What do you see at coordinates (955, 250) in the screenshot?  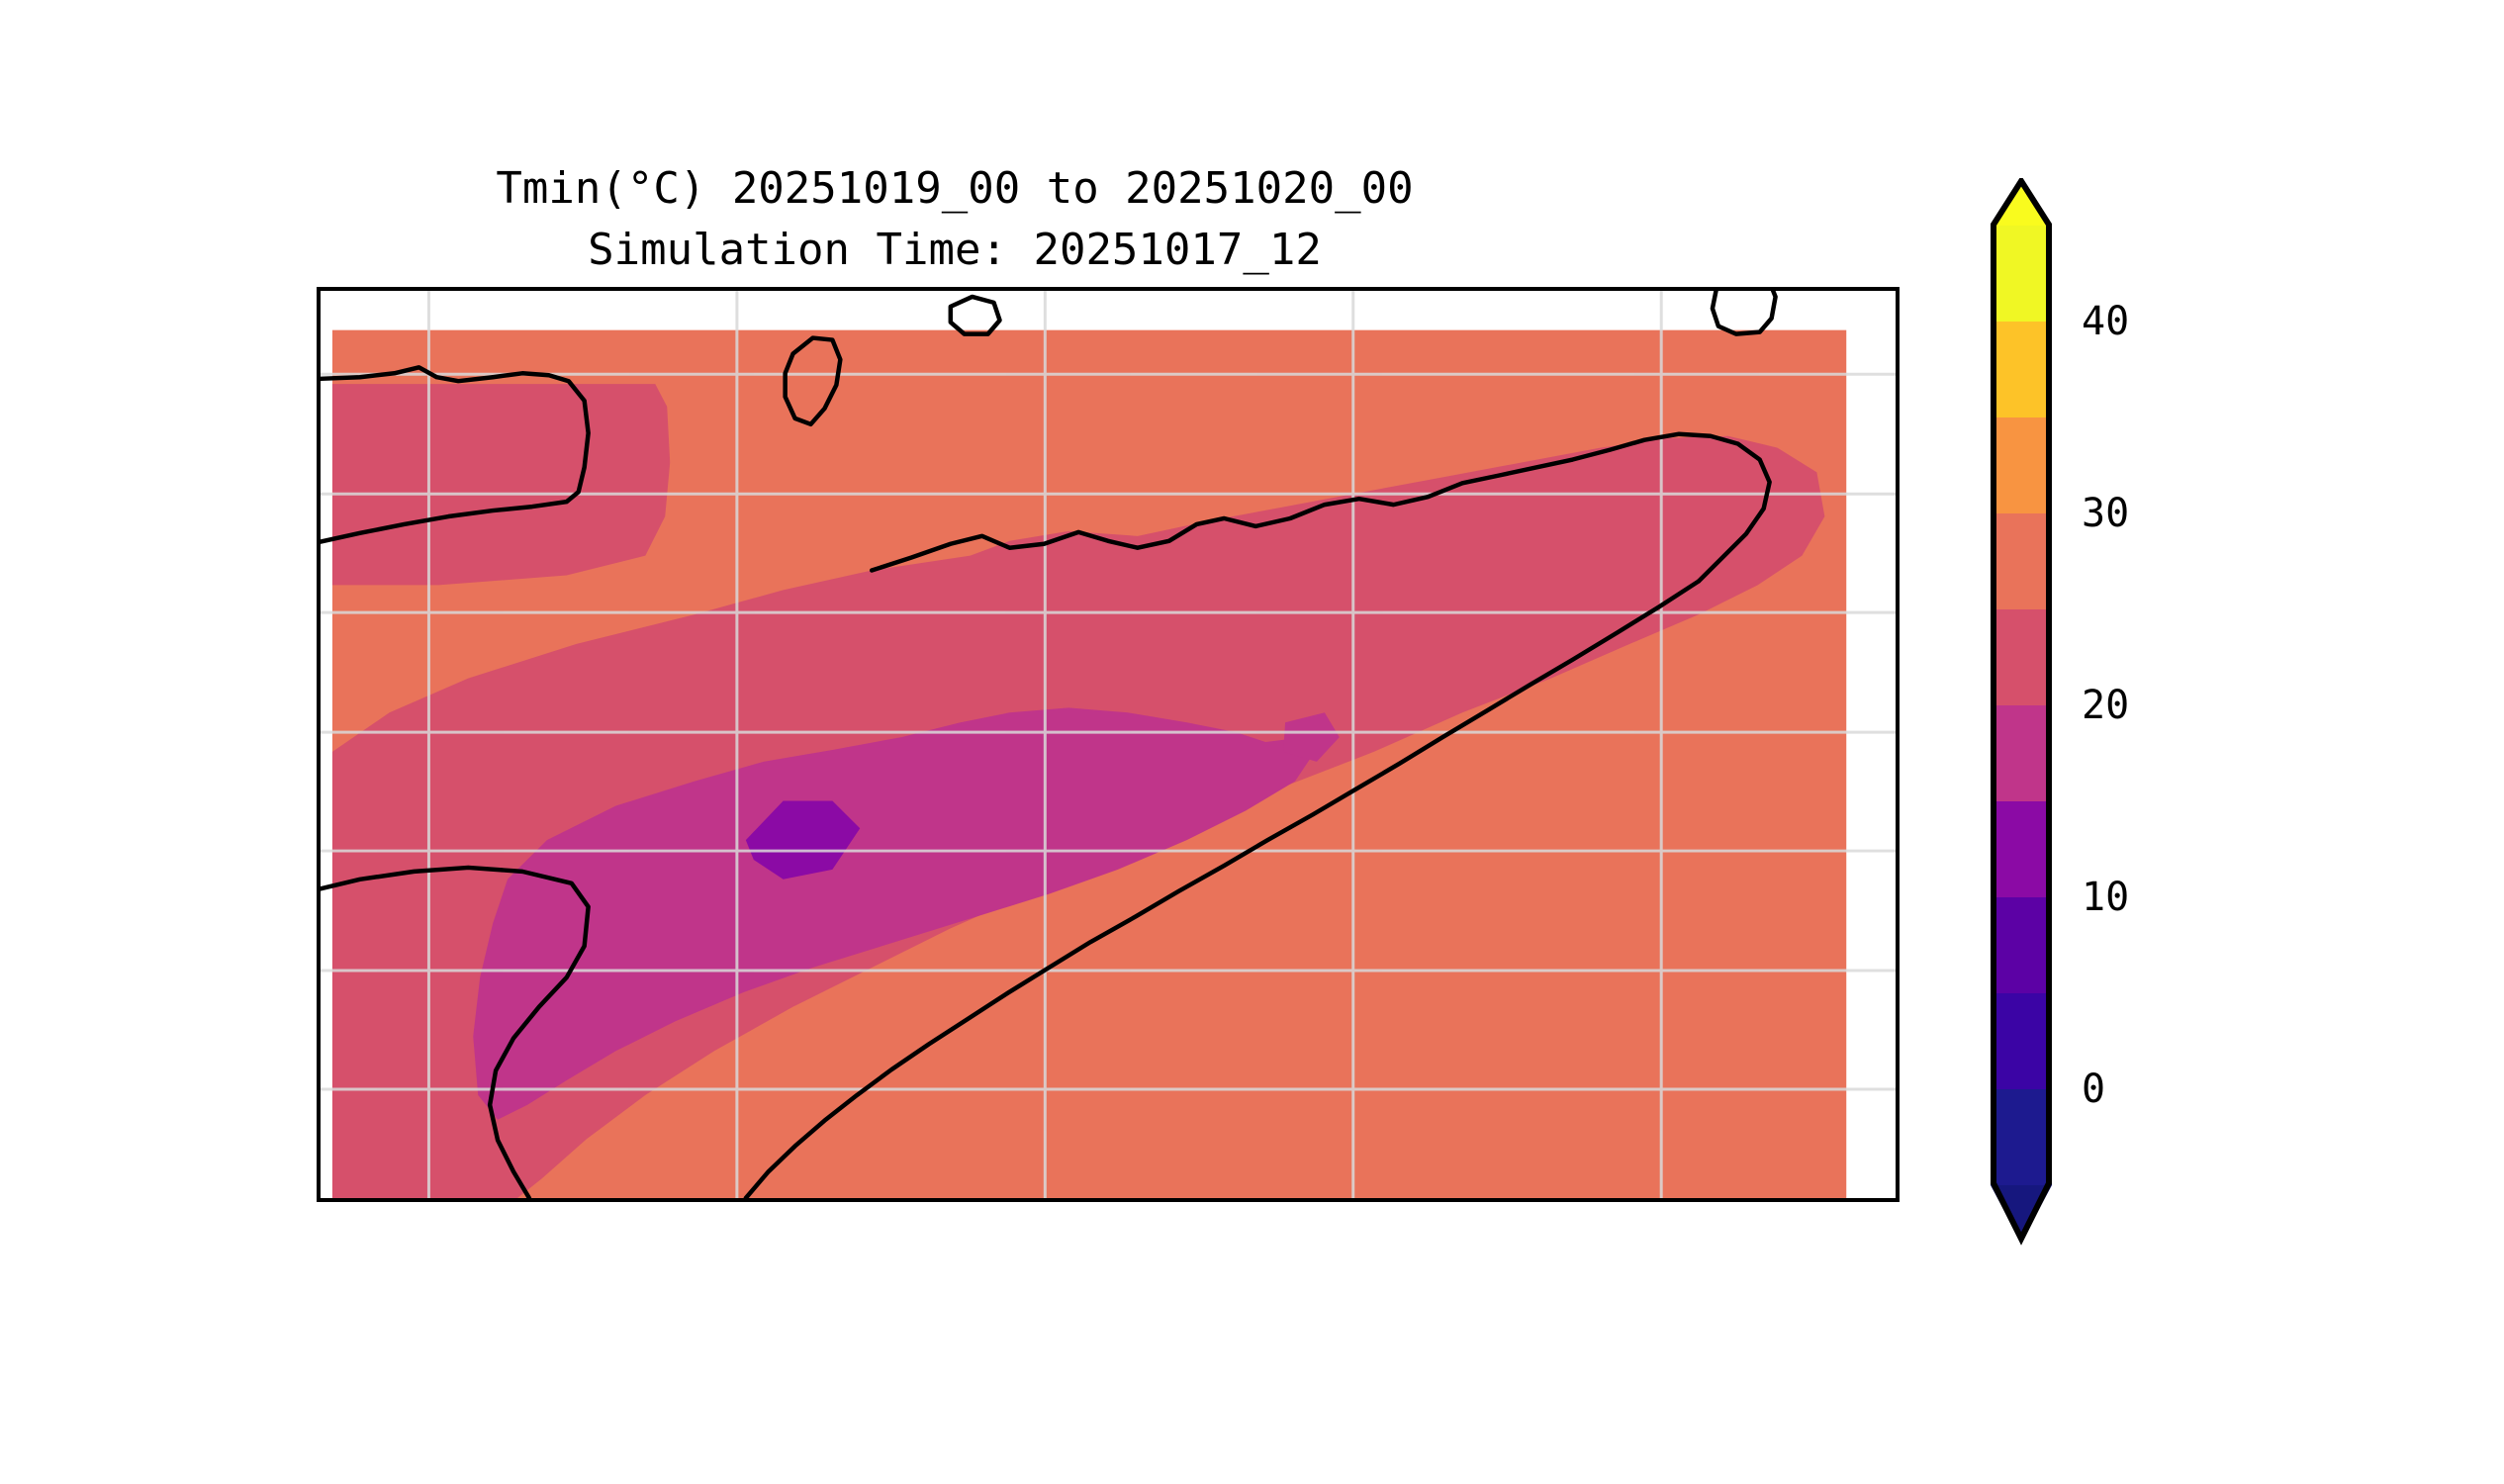 I see `title-line-2: Simulation Time: 20251017_12` at bounding box center [955, 250].